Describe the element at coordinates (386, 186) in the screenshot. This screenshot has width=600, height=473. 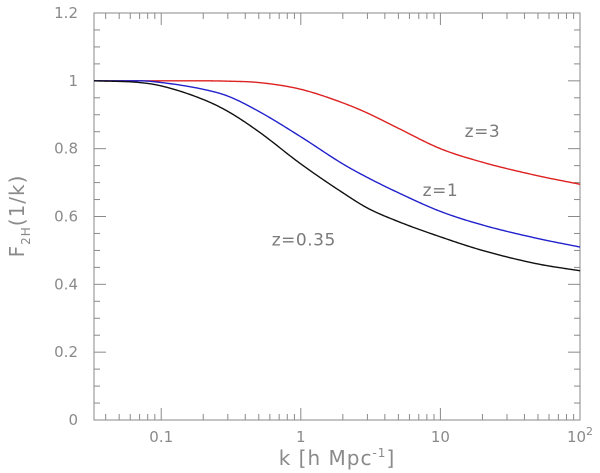
I see `curve-annotations: z=3 z=1 z=0.35` at that location.